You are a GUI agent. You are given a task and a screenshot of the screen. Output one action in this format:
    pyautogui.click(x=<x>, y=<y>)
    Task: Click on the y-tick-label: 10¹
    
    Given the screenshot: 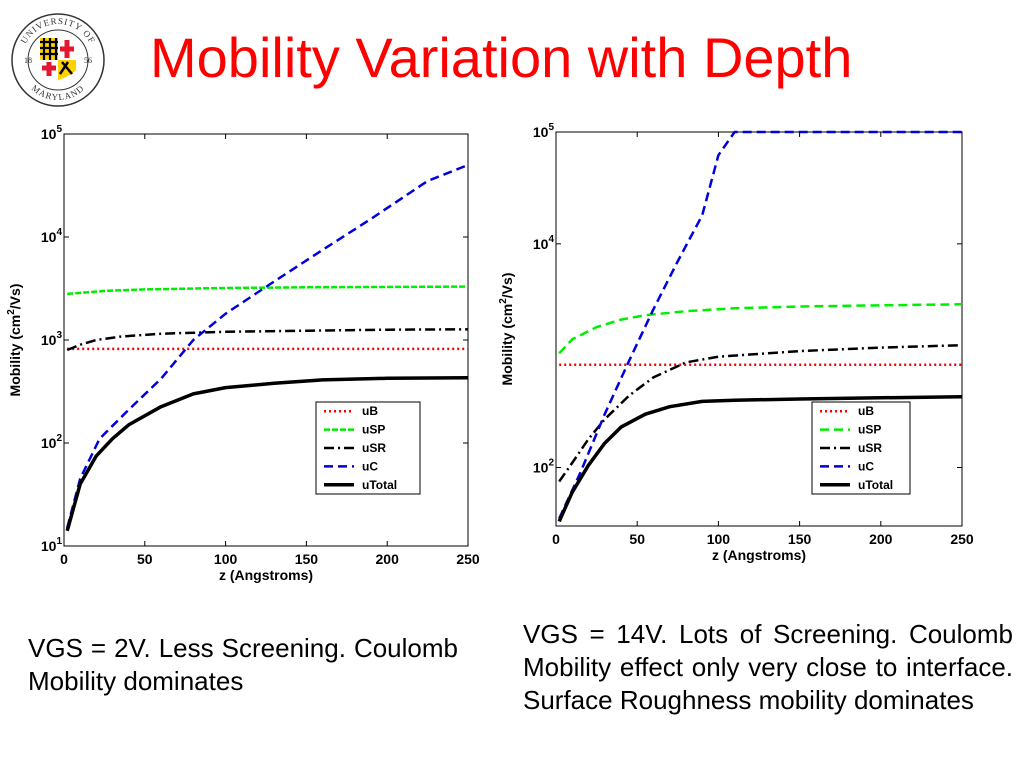 What is the action you would take?
    pyautogui.click(x=52, y=545)
    